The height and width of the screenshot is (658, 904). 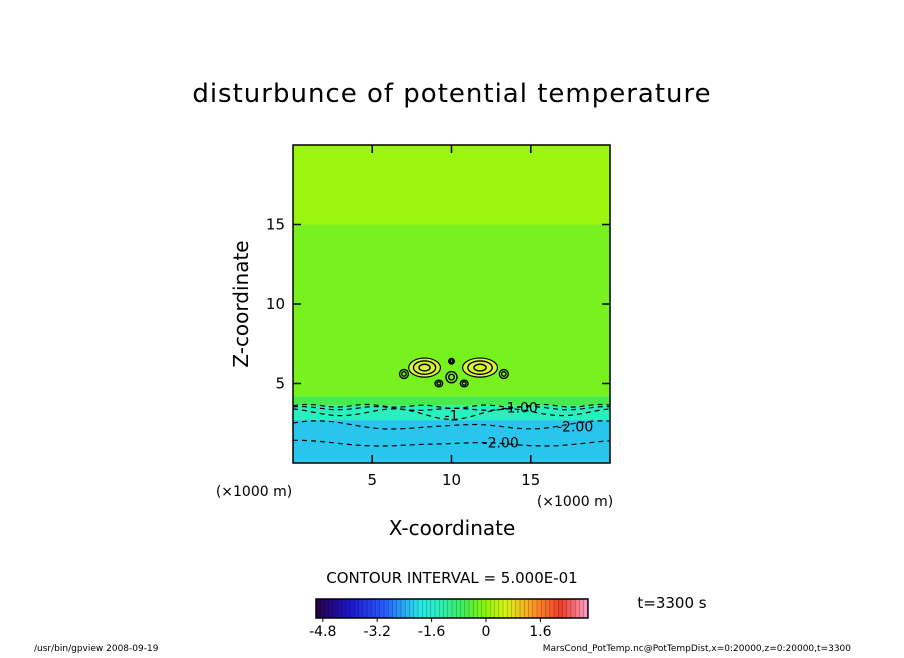 What do you see at coordinates (372, 480) in the screenshot?
I see `x-tick-label: 5` at bounding box center [372, 480].